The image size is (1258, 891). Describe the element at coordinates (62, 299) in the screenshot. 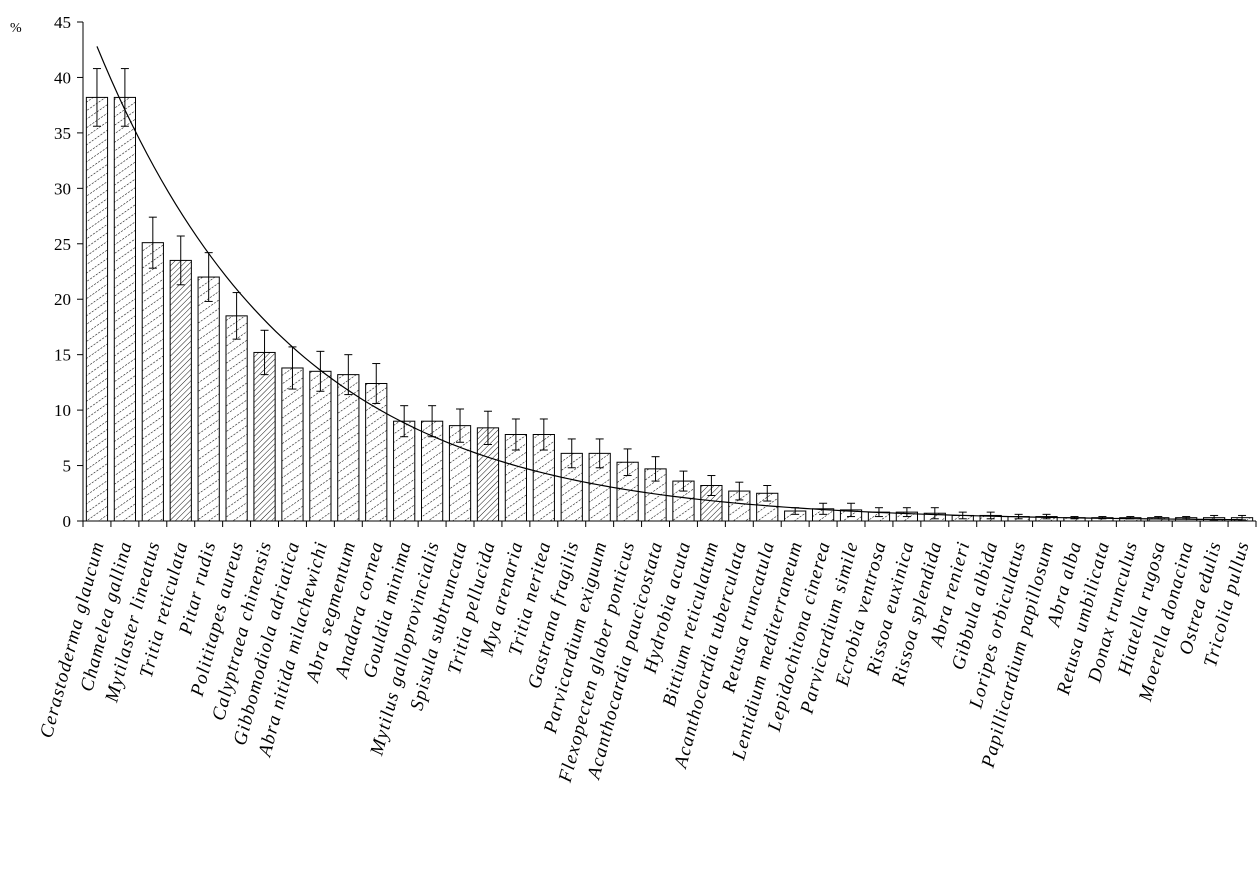

I see `y-tick-label: 20` at that location.